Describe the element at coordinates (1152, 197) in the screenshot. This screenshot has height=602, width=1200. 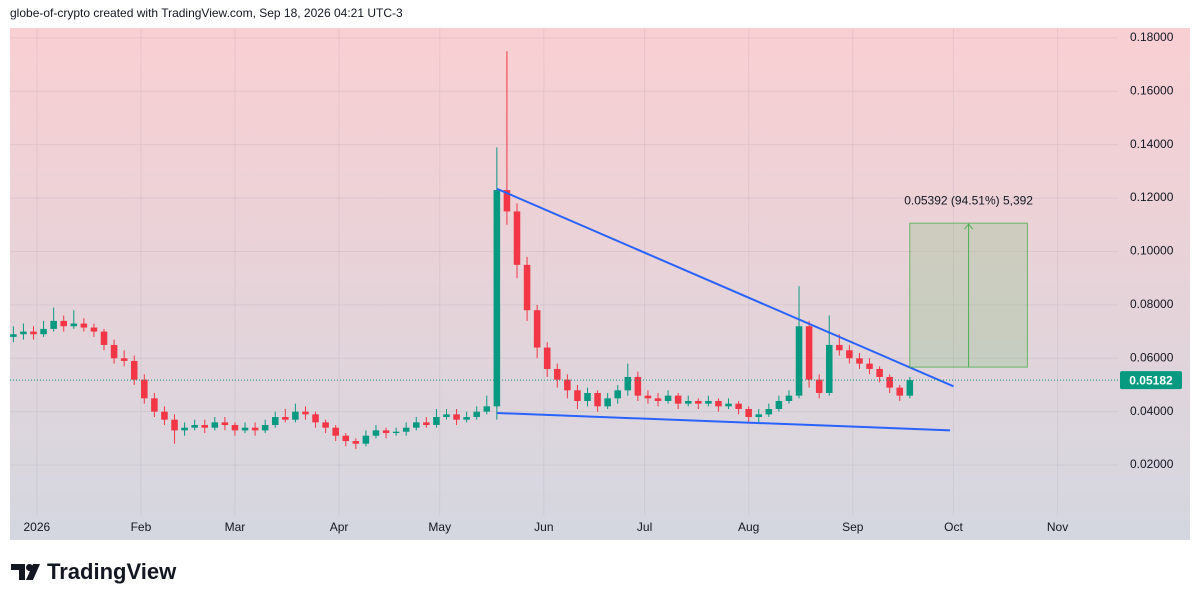
I see `y-tick-label: 0.12000` at that location.